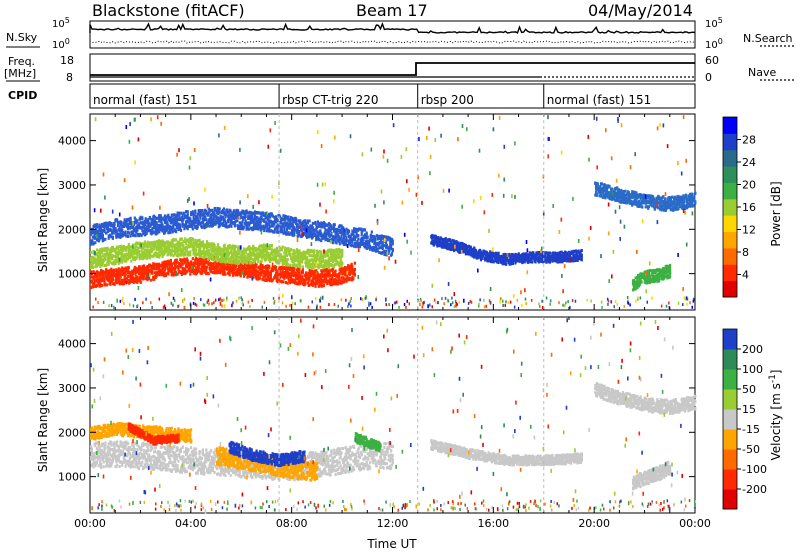 The height and width of the screenshot is (554, 800). What do you see at coordinates (640, 10) in the screenshot?
I see `date-title: 04/May/2014` at bounding box center [640, 10].